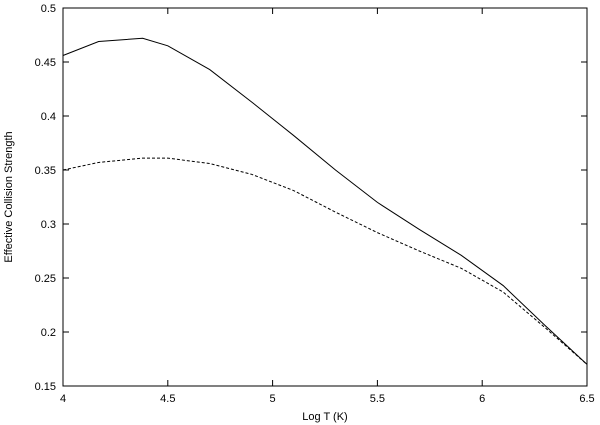 The image size is (600, 425). What do you see at coordinates (45, 279) in the screenshot?
I see `y-tick-label: 0.25` at bounding box center [45, 279].